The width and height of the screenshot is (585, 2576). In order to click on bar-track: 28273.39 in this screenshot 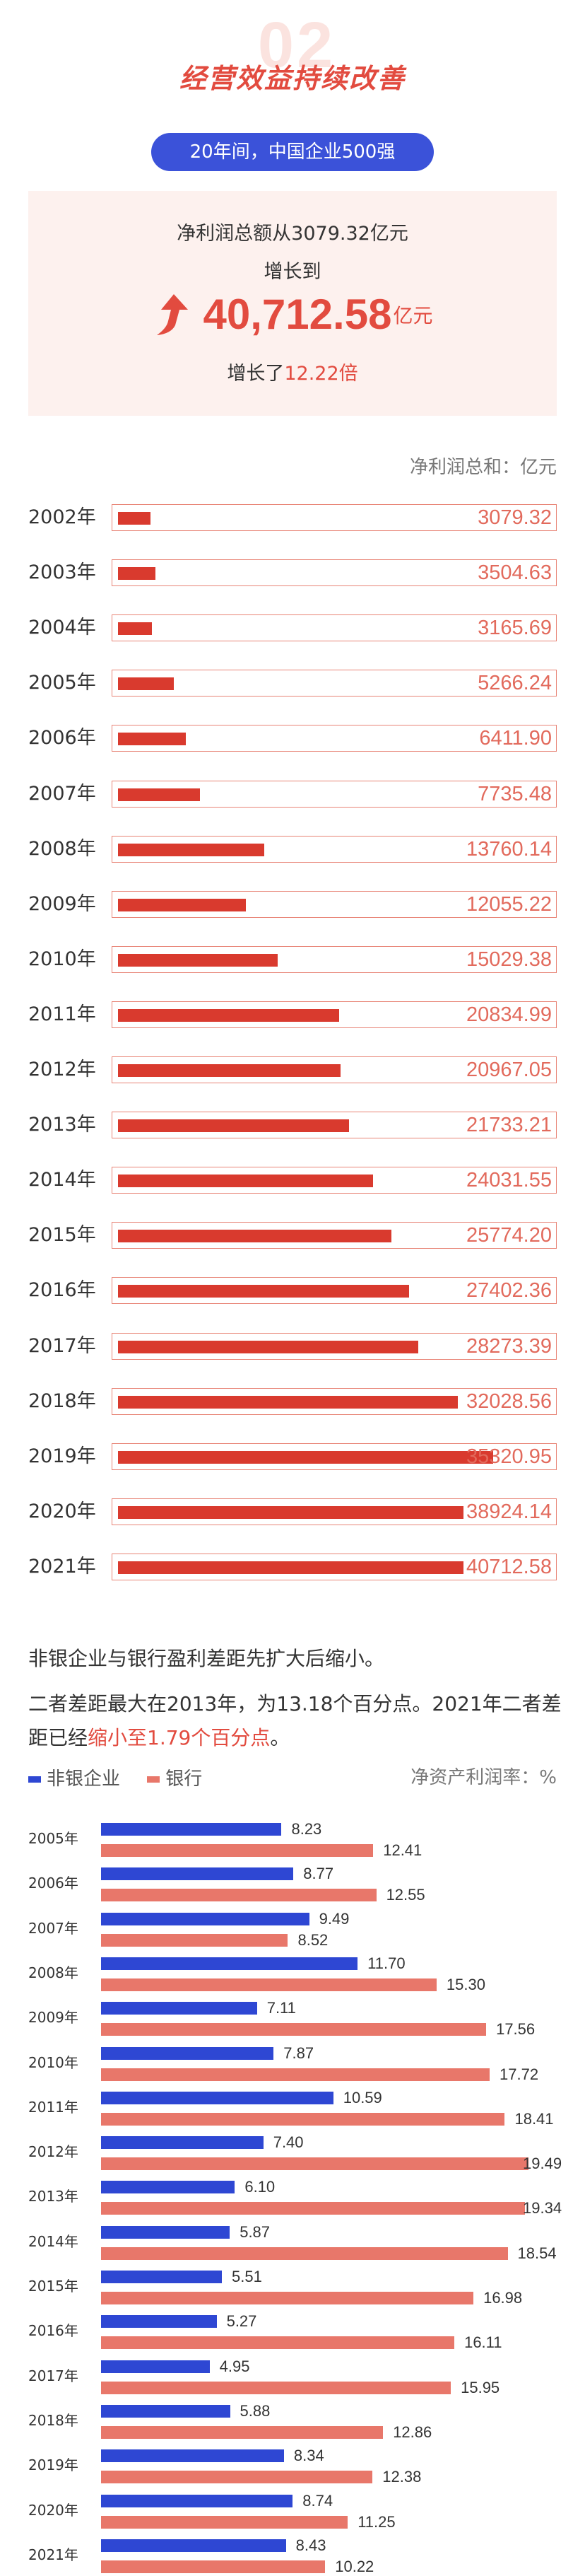, I will do `click(335, 1346)`.